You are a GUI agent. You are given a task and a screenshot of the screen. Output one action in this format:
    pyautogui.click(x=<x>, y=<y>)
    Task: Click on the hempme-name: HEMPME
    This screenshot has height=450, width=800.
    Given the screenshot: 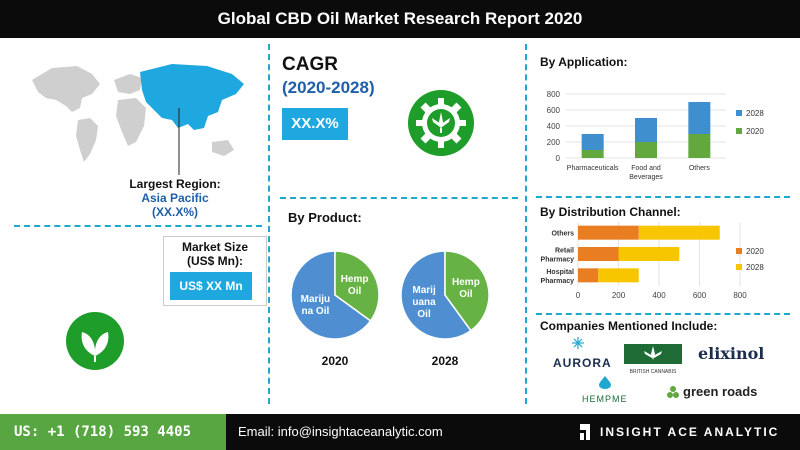 What is the action you would take?
    pyautogui.click(x=605, y=399)
    